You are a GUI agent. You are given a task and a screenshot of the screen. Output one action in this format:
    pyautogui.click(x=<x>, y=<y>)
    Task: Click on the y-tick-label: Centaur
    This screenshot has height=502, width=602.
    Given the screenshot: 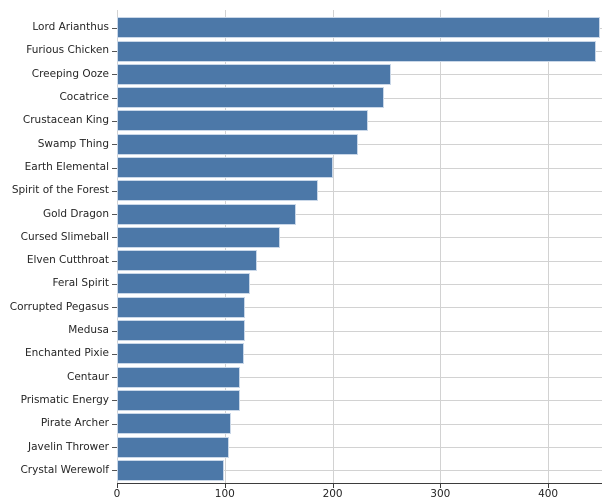 What is the action you would take?
    pyautogui.click(x=88, y=376)
    